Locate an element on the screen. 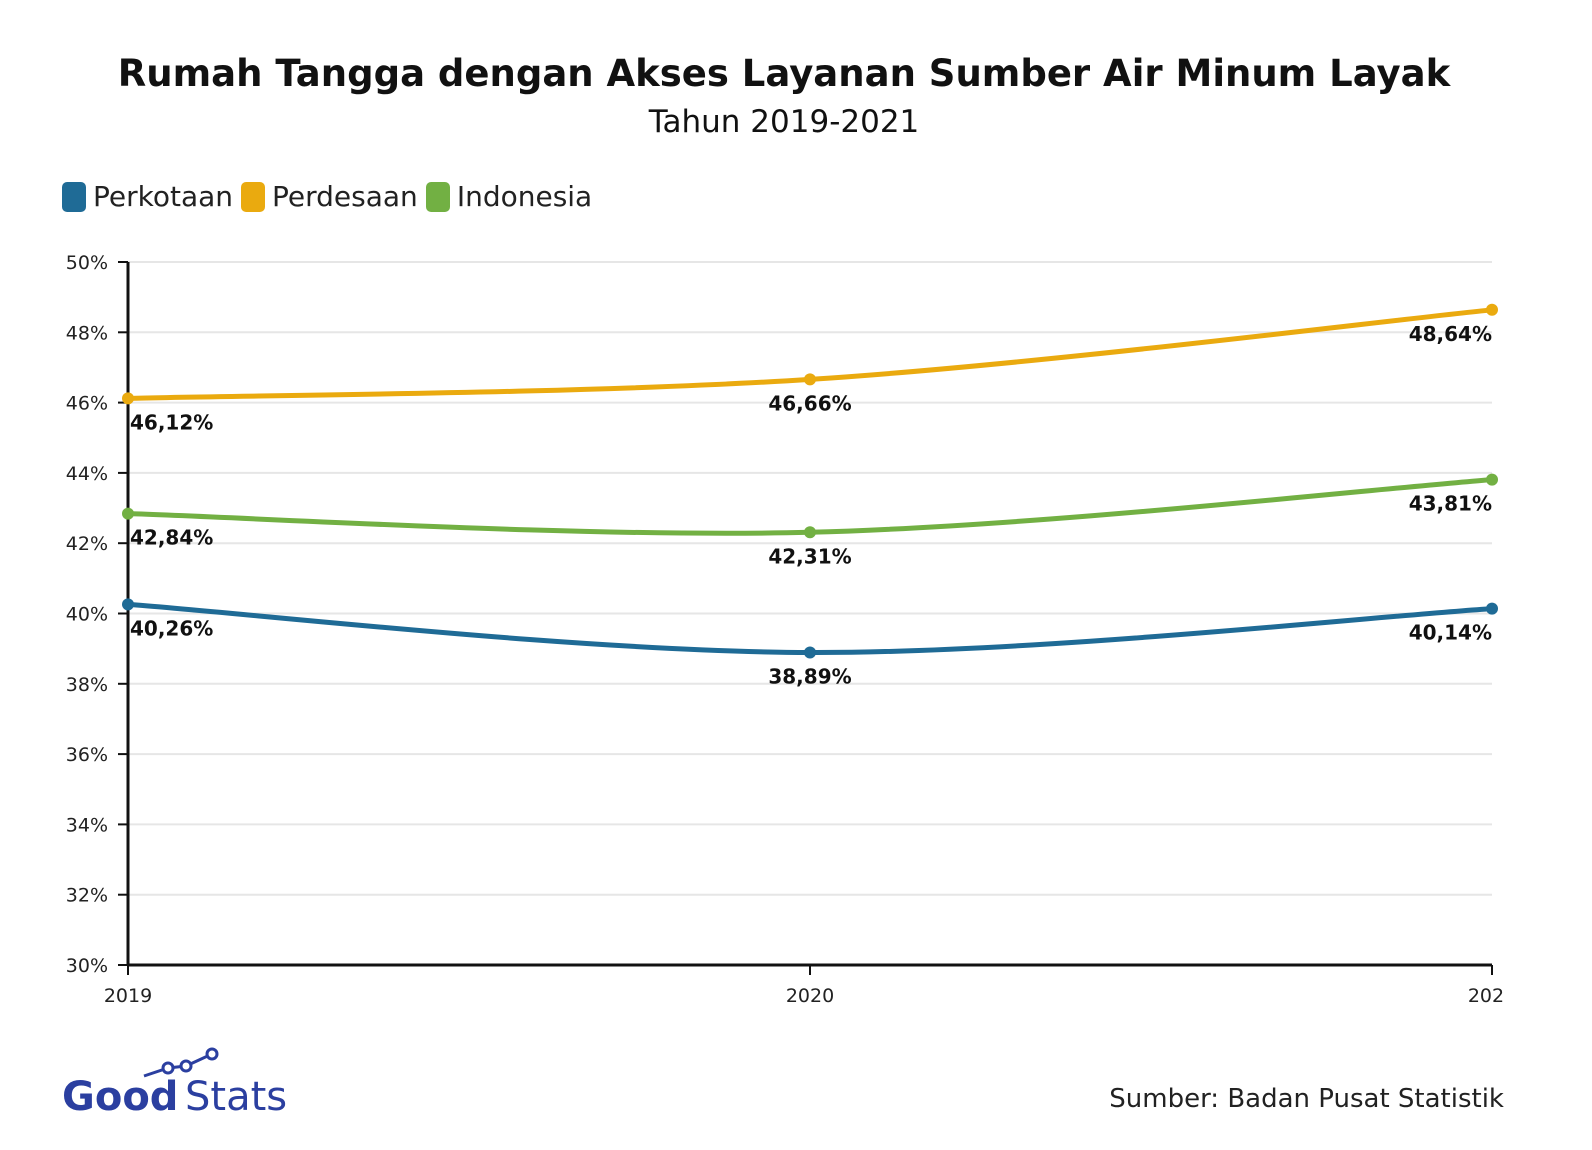 This screenshot has width=1592, height=1150. legend-label: Perdesaan is located at coordinates (345, 196).